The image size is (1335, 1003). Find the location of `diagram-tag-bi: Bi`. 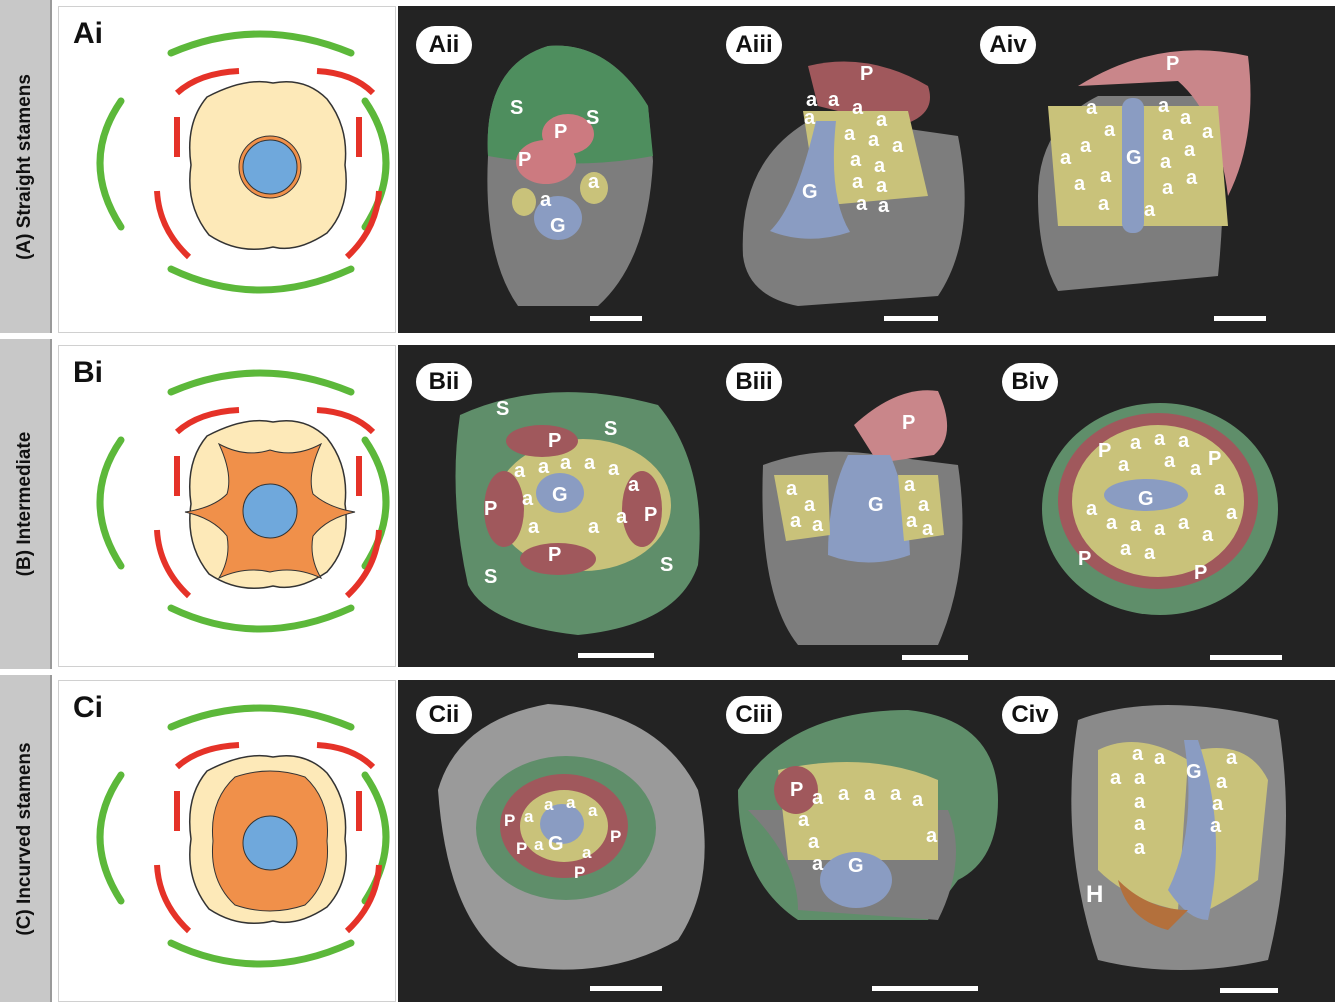

diagram-tag-bi: Bi is located at coordinates (88, 372).